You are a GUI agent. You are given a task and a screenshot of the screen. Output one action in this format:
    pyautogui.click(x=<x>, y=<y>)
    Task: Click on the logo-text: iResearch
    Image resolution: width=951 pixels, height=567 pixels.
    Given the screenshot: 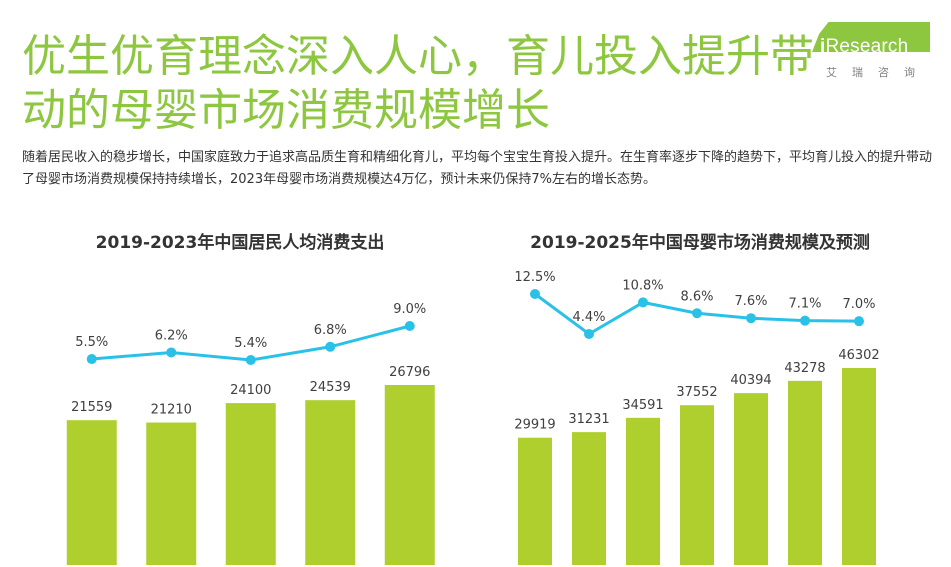 What is the action you would take?
    pyautogui.click(x=864, y=47)
    